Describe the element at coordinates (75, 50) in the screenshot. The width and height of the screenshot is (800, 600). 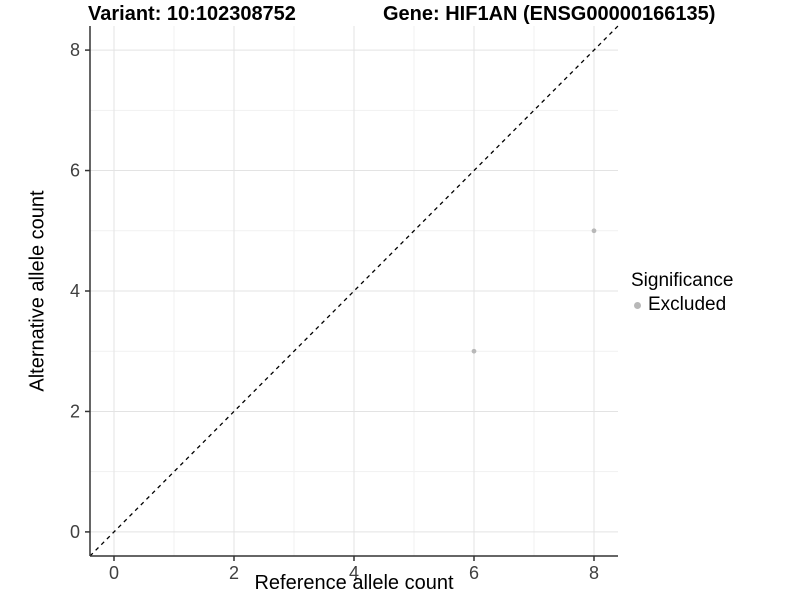
I see `y-tick-label: 8` at that location.